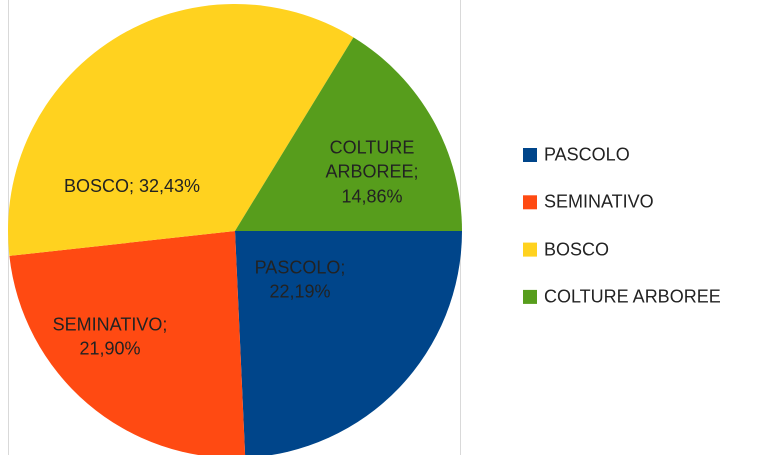  I want to click on data-label: PASCOLO; 22,19%, so click(300, 279).